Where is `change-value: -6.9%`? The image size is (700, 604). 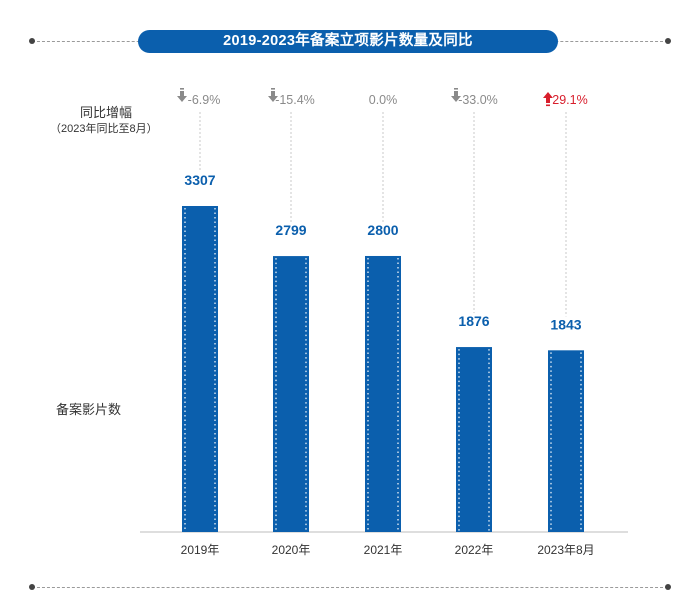 change-value: -6.9% is located at coordinates (204, 100).